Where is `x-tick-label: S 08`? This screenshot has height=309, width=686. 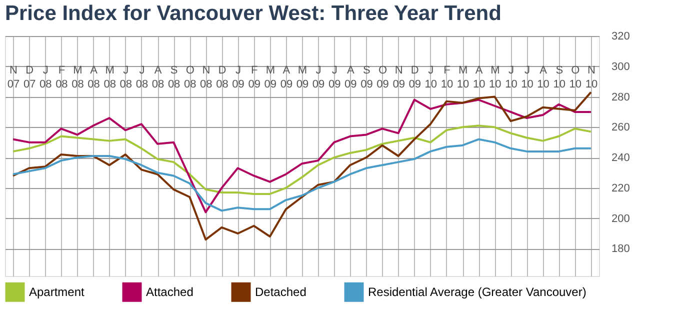 x-tick-label: S 08 is located at coordinates (174, 77).